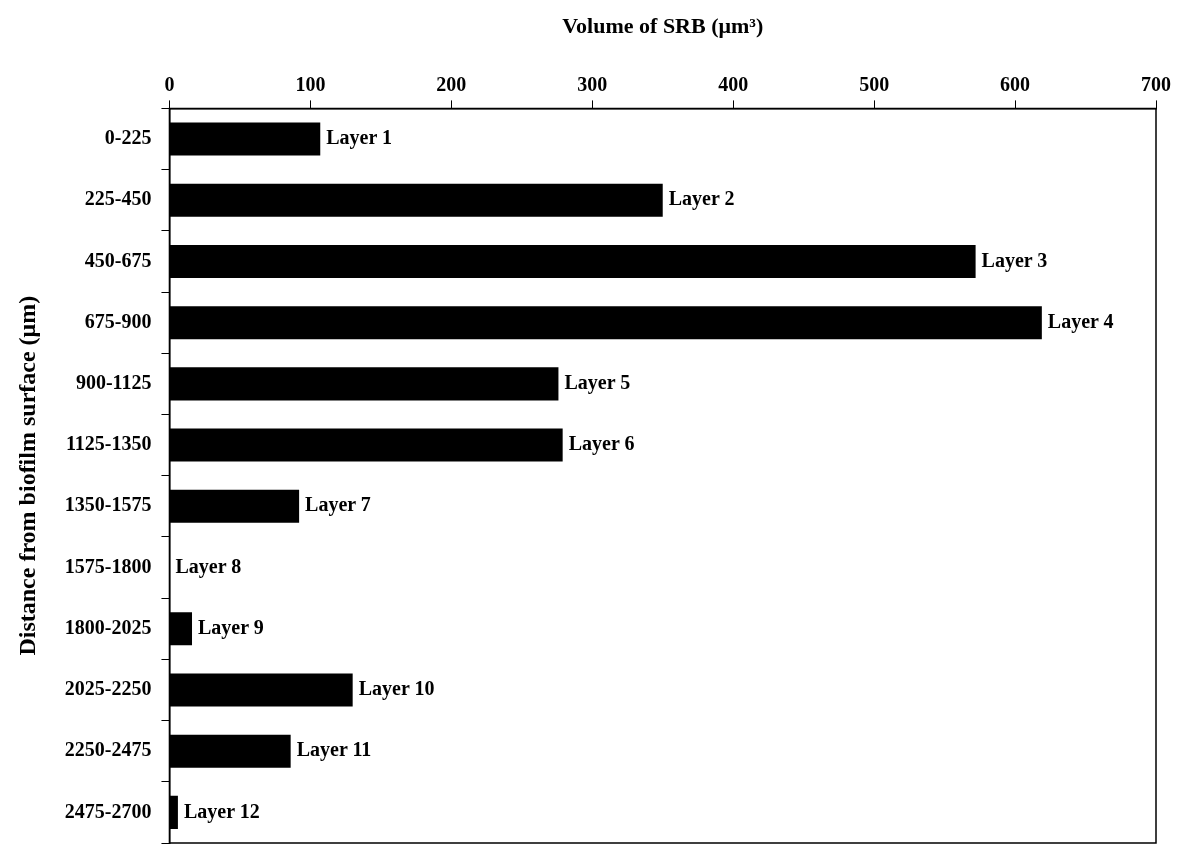 The height and width of the screenshot is (865, 1181). I want to click on data-label: Layer 11, so click(334, 750).